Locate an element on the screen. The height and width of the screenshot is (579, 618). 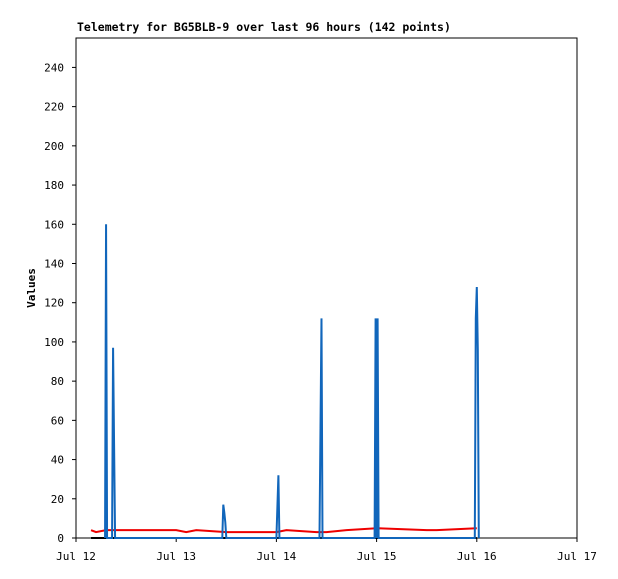
y-tick-label: 20 is located at coordinates (57, 499).